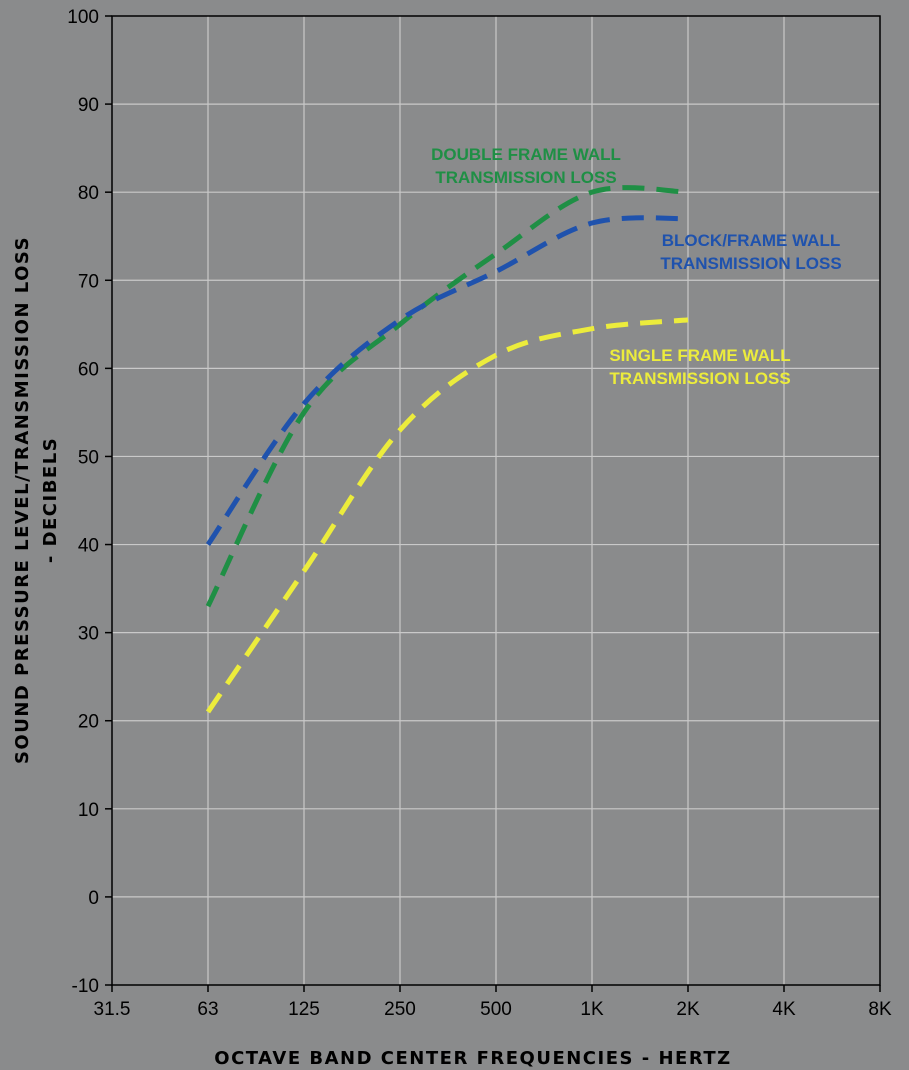  What do you see at coordinates (88, 810) in the screenshot?
I see `y-tick-label: 10` at bounding box center [88, 810].